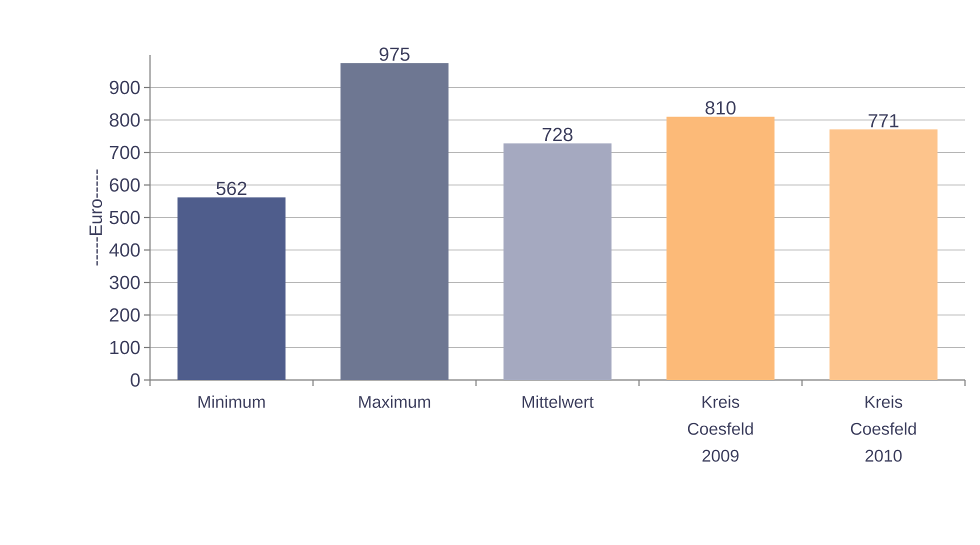  What do you see at coordinates (557, 135) in the screenshot?
I see `data-label: 728` at bounding box center [557, 135].